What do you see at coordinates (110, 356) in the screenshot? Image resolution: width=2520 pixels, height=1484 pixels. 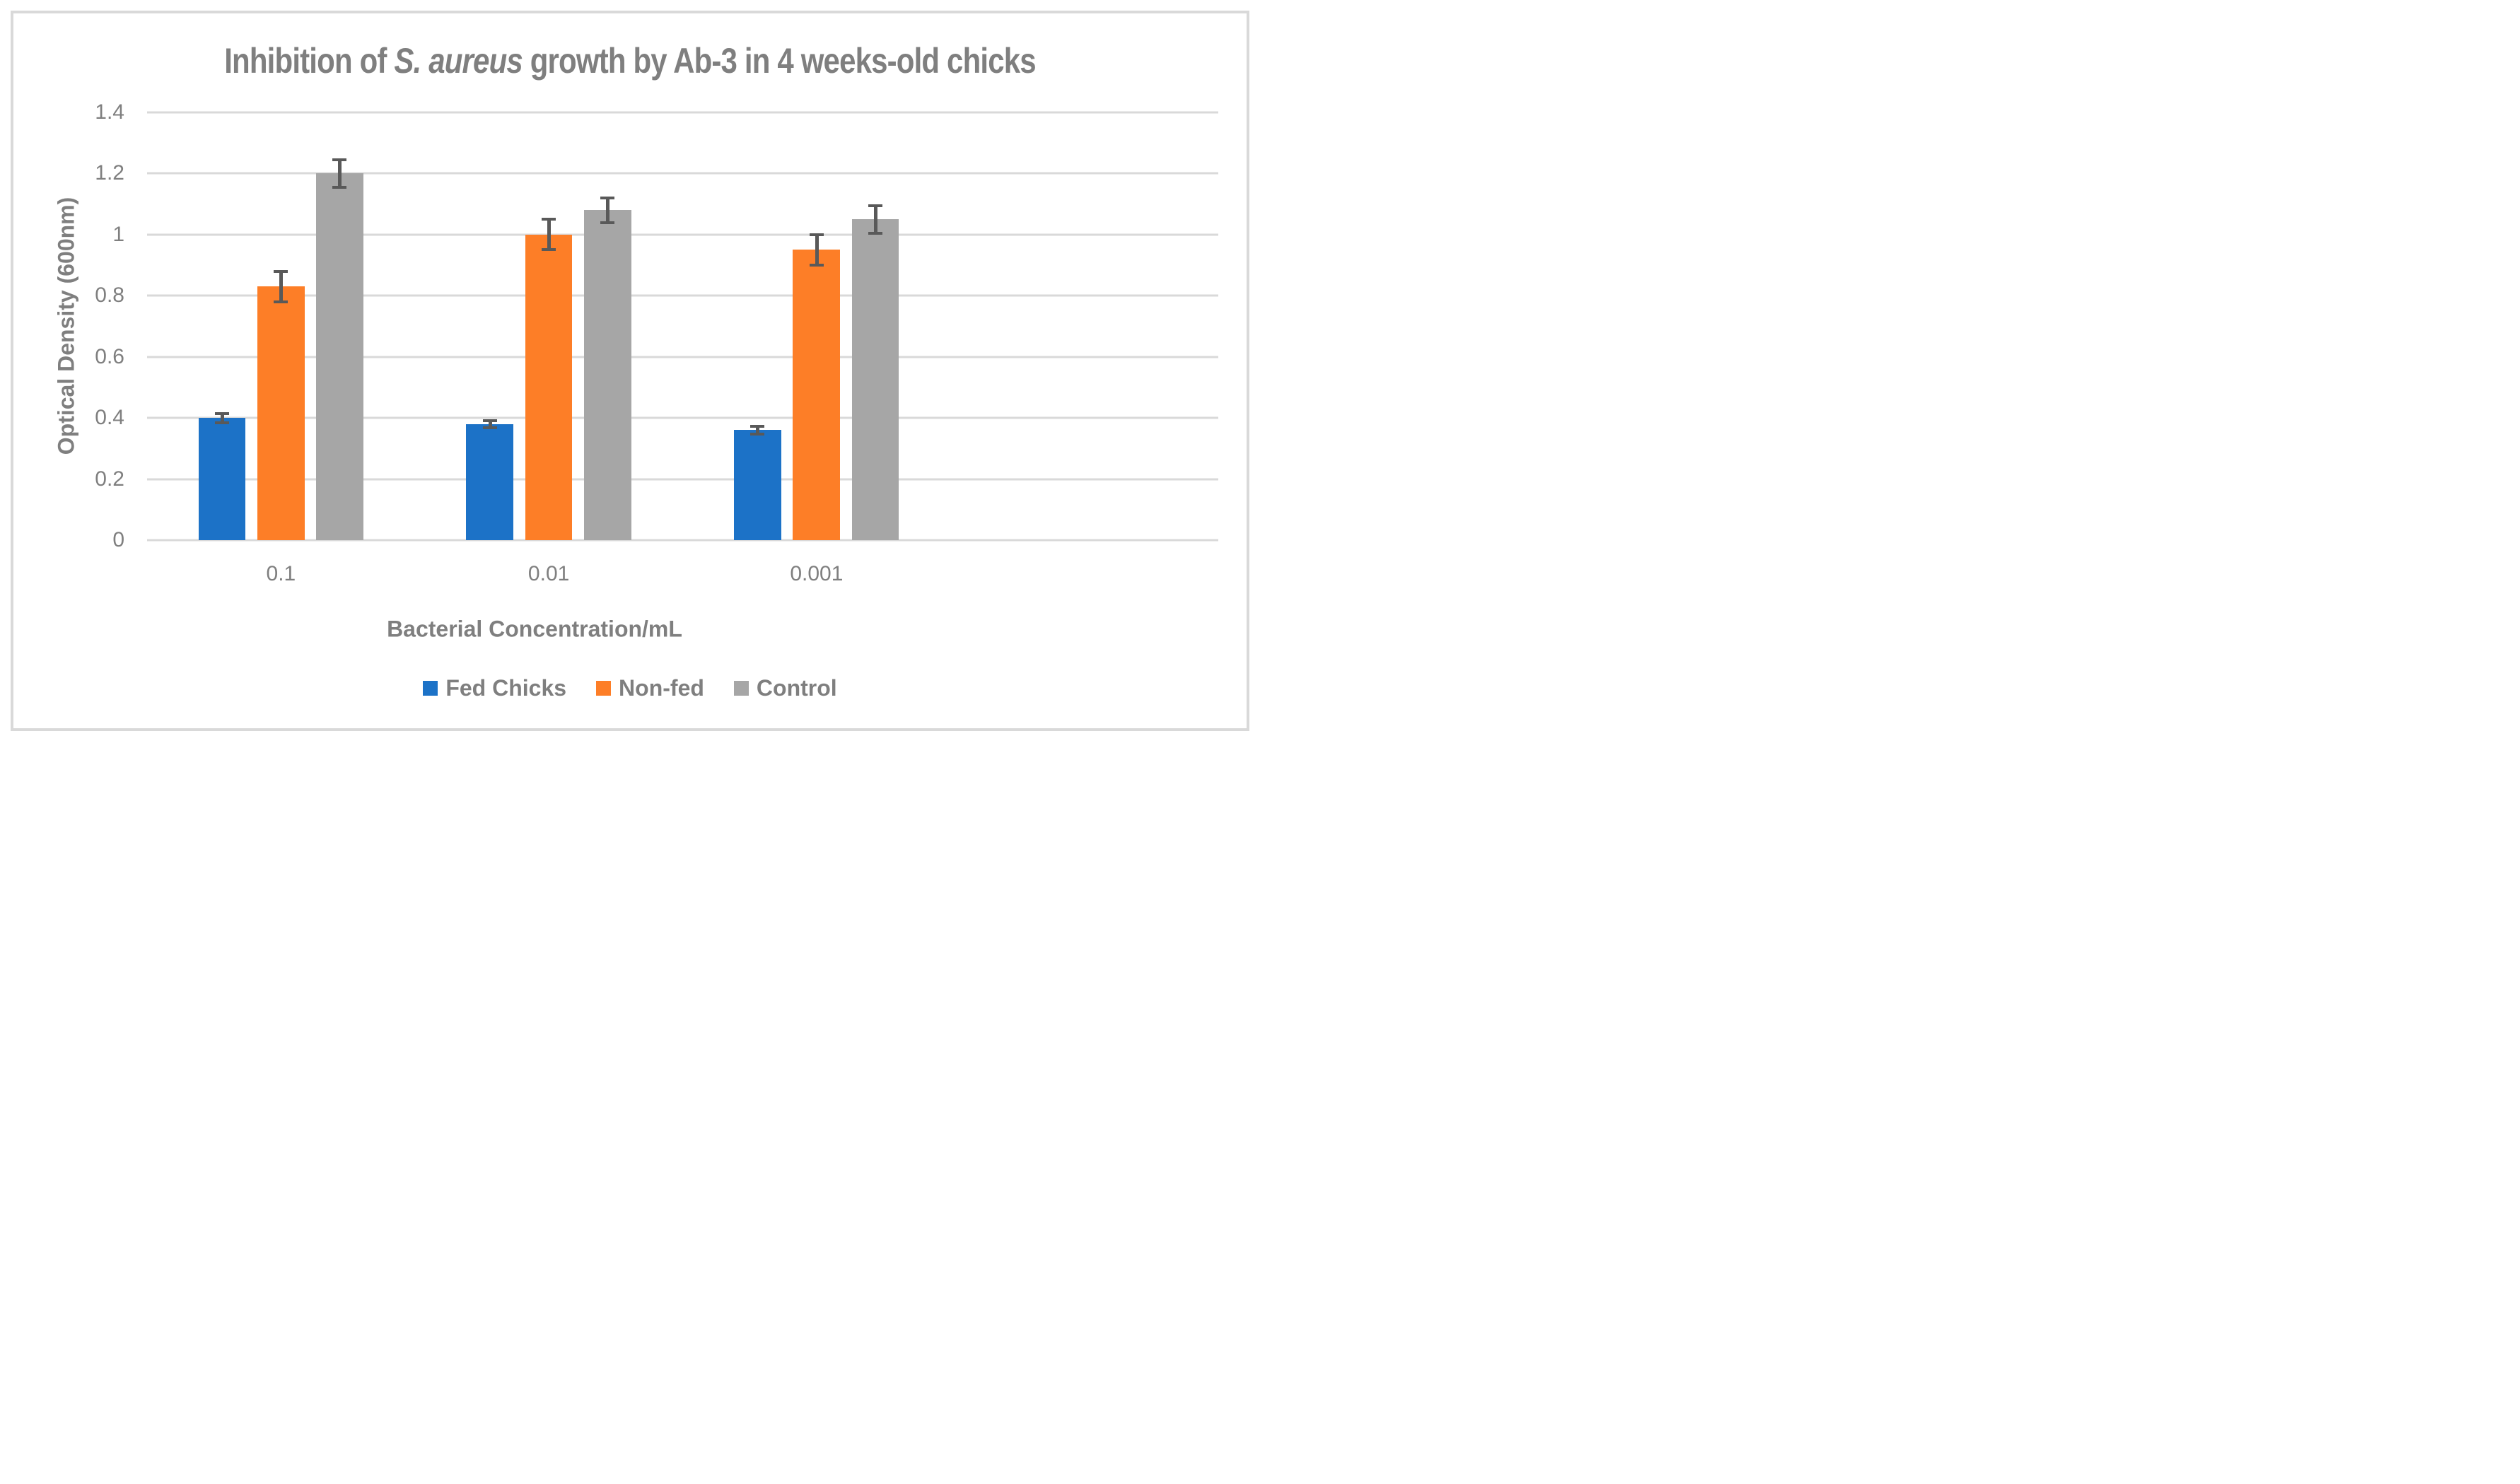 I see `y-tick-label: 0.6` at bounding box center [110, 356].